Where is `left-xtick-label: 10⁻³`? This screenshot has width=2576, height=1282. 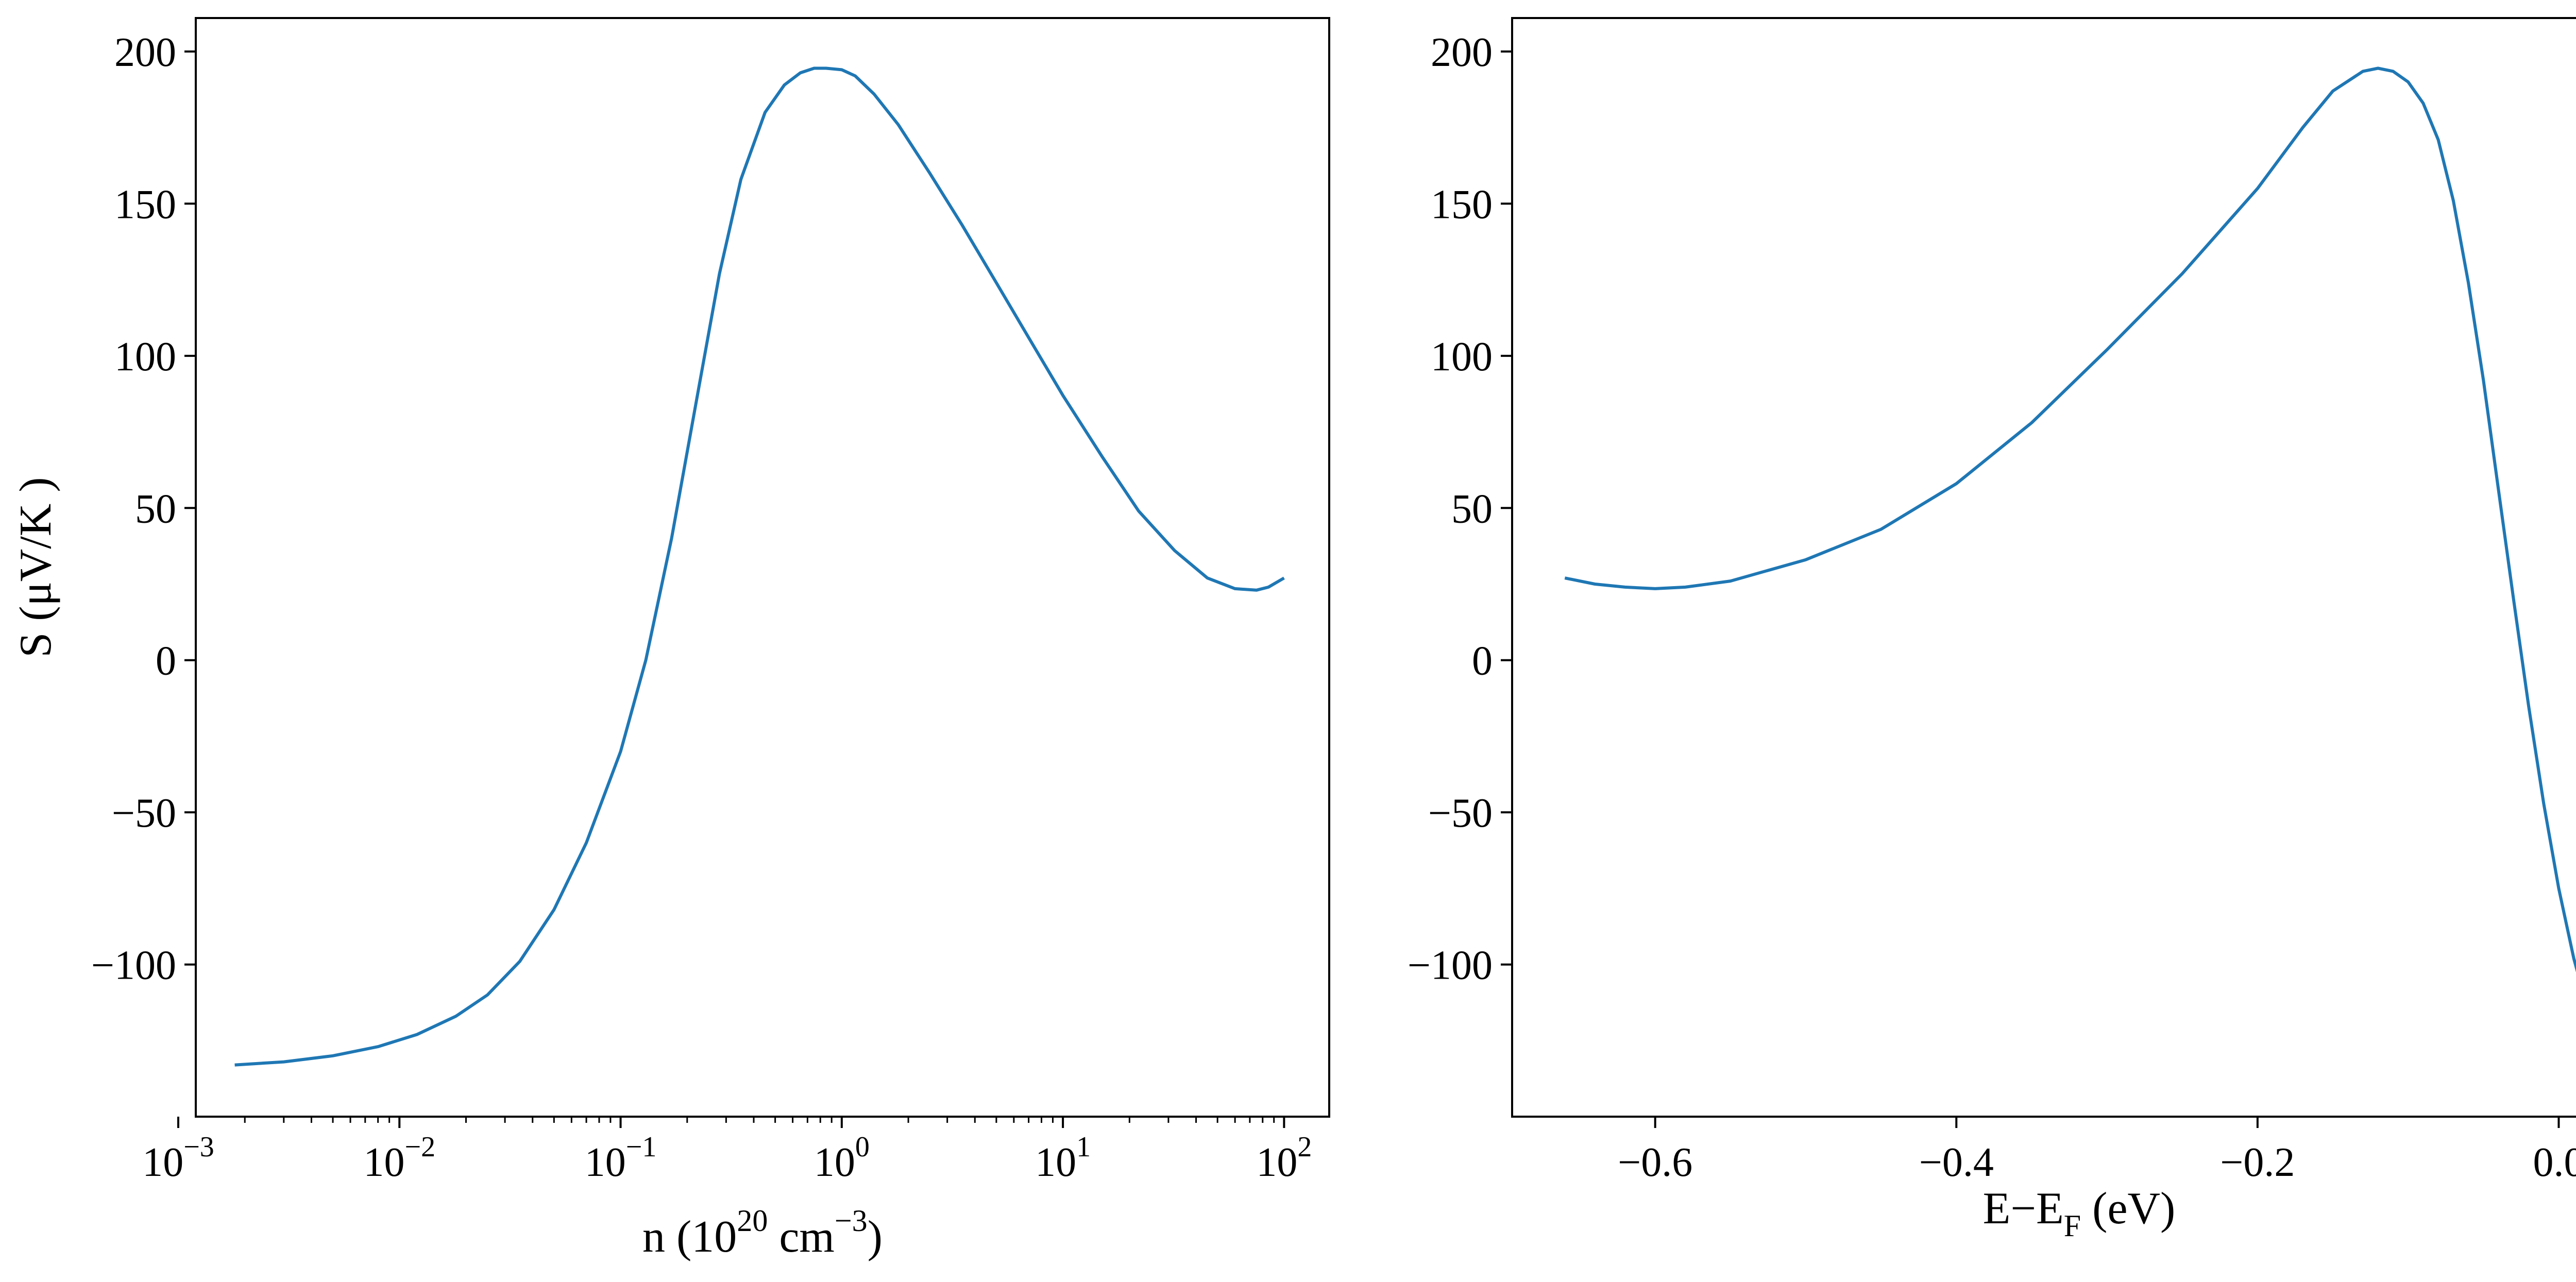 left-xtick-label: 10⁻³ is located at coordinates (178, 1158).